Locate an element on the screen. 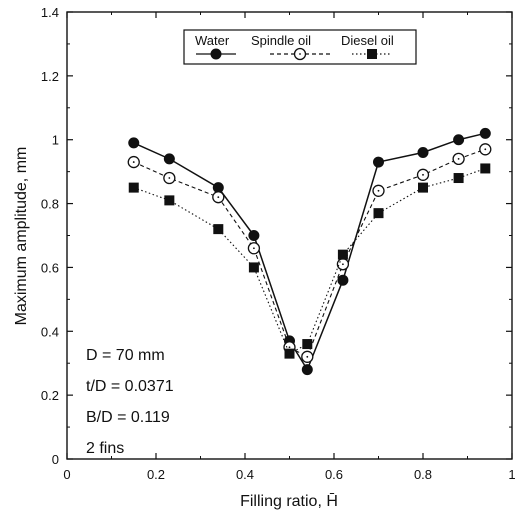 This screenshot has height=515, width=523. x-axis-label: Filling ratio, H̄ is located at coordinates (289, 501).